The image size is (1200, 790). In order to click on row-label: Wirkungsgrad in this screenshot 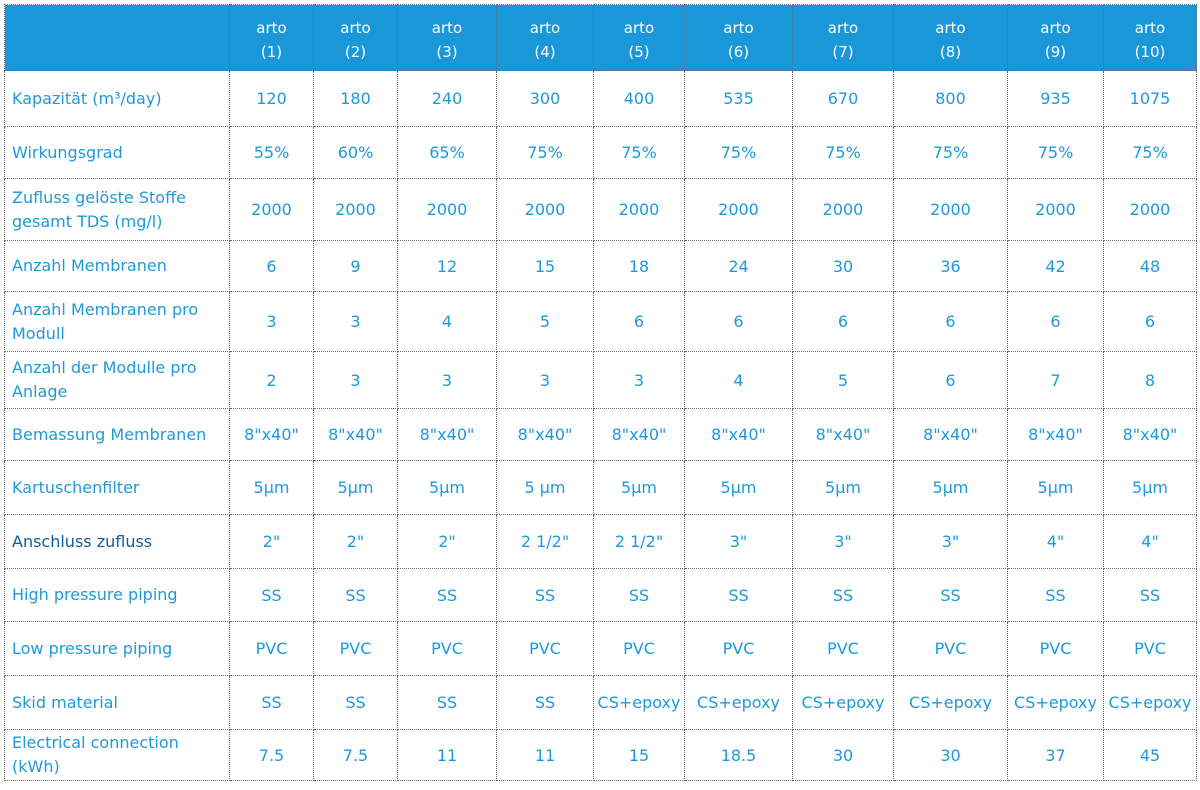, I will do `click(117, 152)`.